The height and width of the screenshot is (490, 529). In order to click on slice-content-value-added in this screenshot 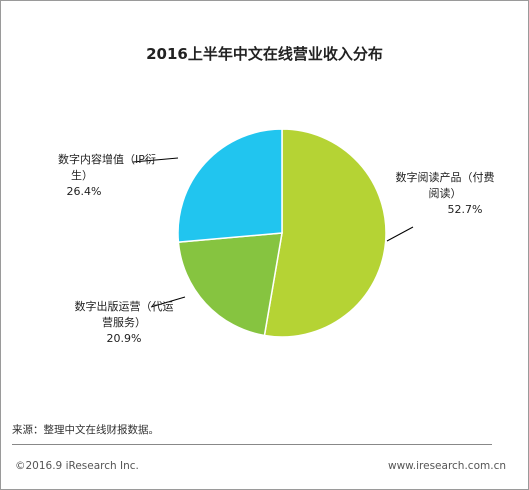, I will do `click(230, 185)`.